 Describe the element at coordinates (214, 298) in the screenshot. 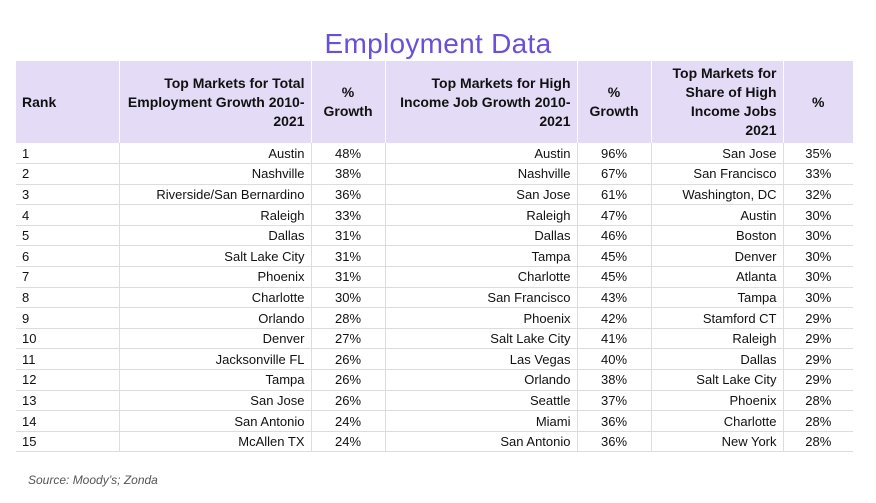

I see `total-growth-market-cell: Charlotte` at that location.